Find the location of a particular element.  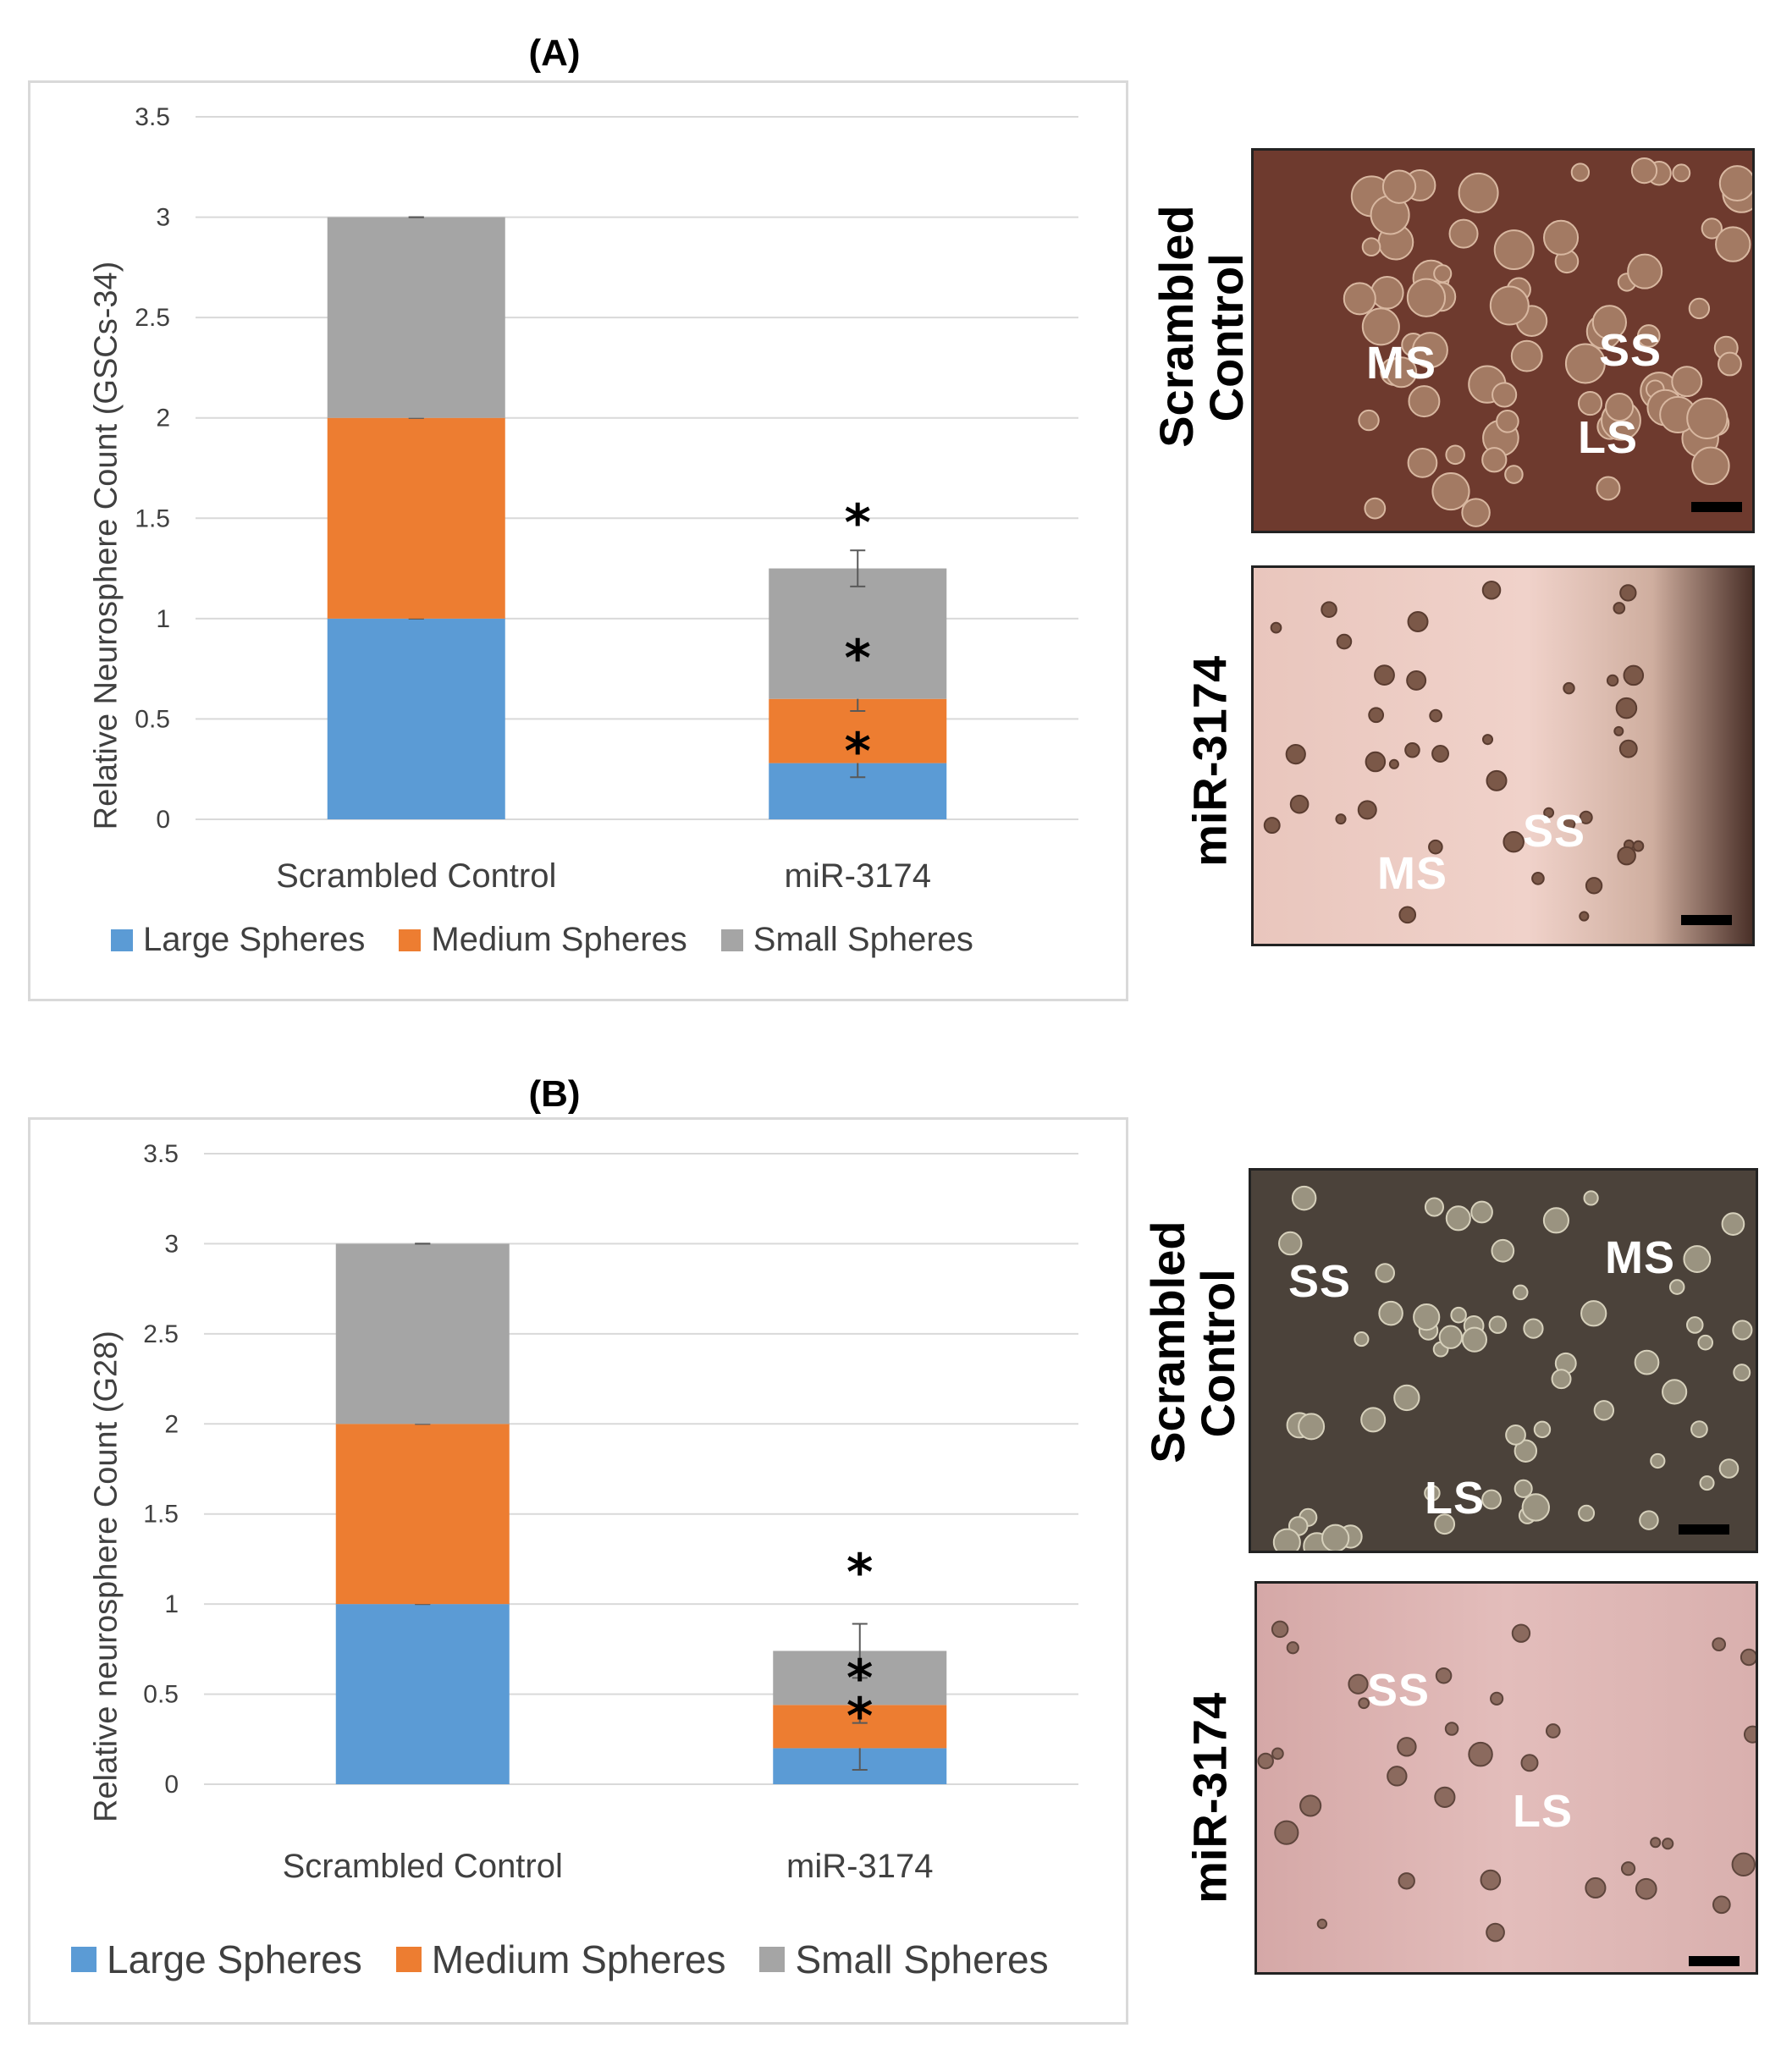

y-tick-label: 0.5 is located at coordinates (161, 1695).